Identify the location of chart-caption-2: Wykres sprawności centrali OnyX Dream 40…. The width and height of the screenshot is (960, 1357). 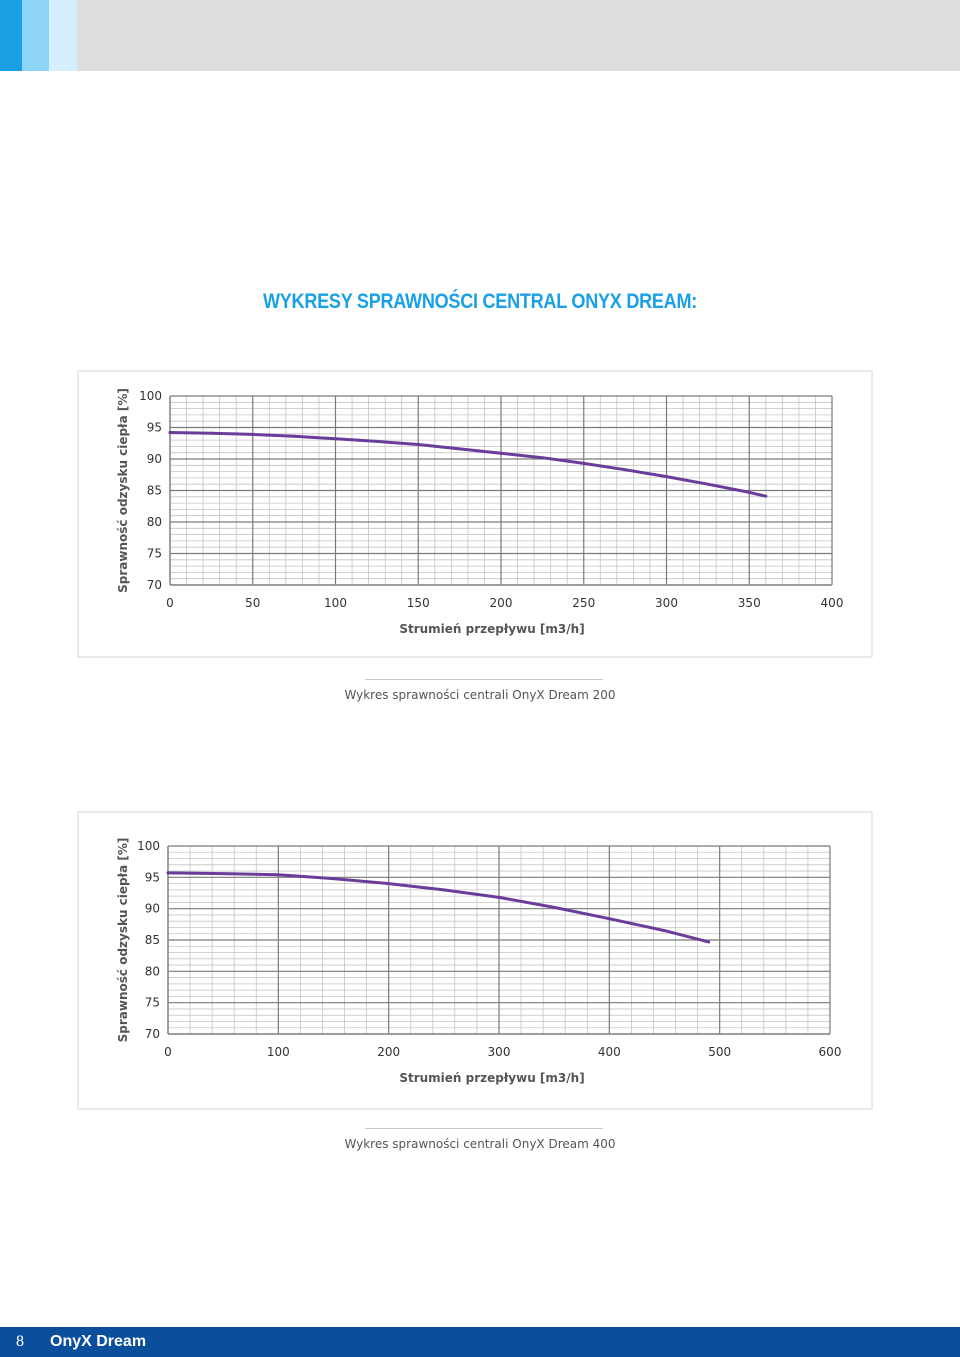
(480, 1144).